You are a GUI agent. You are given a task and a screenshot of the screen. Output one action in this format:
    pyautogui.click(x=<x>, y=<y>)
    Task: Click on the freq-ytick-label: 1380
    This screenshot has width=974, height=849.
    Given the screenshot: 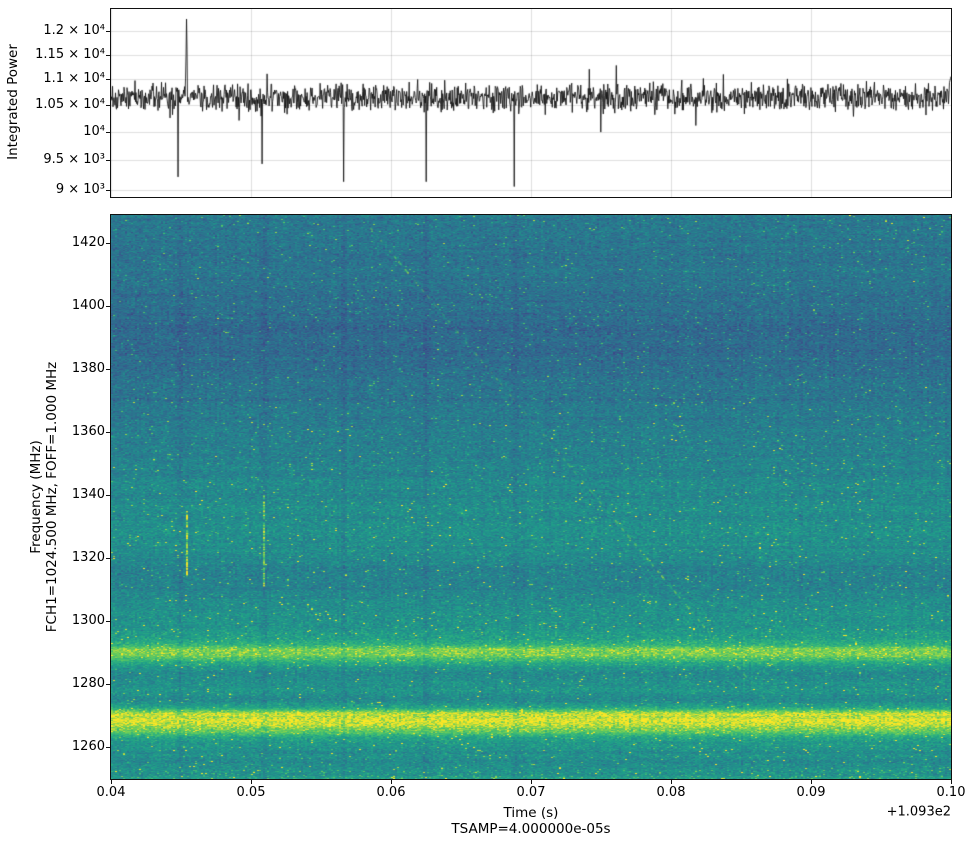 What is the action you would take?
    pyautogui.click(x=88, y=369)
    